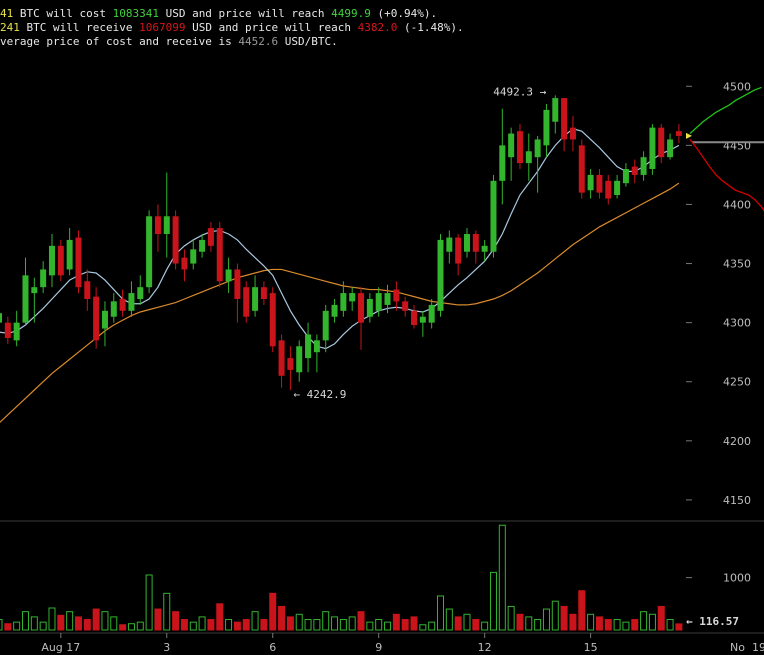 The width and height of the screenshot is (764, 655). Describe the element at coordinates (725, 110) in the screenshot. I see `ask-depth` at that location.